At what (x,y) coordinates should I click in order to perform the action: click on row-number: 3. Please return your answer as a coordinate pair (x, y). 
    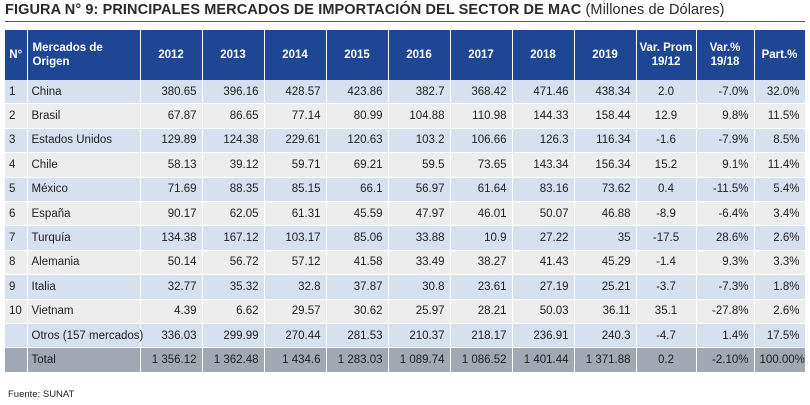
    Looking at the image, I should click on (16, 141).